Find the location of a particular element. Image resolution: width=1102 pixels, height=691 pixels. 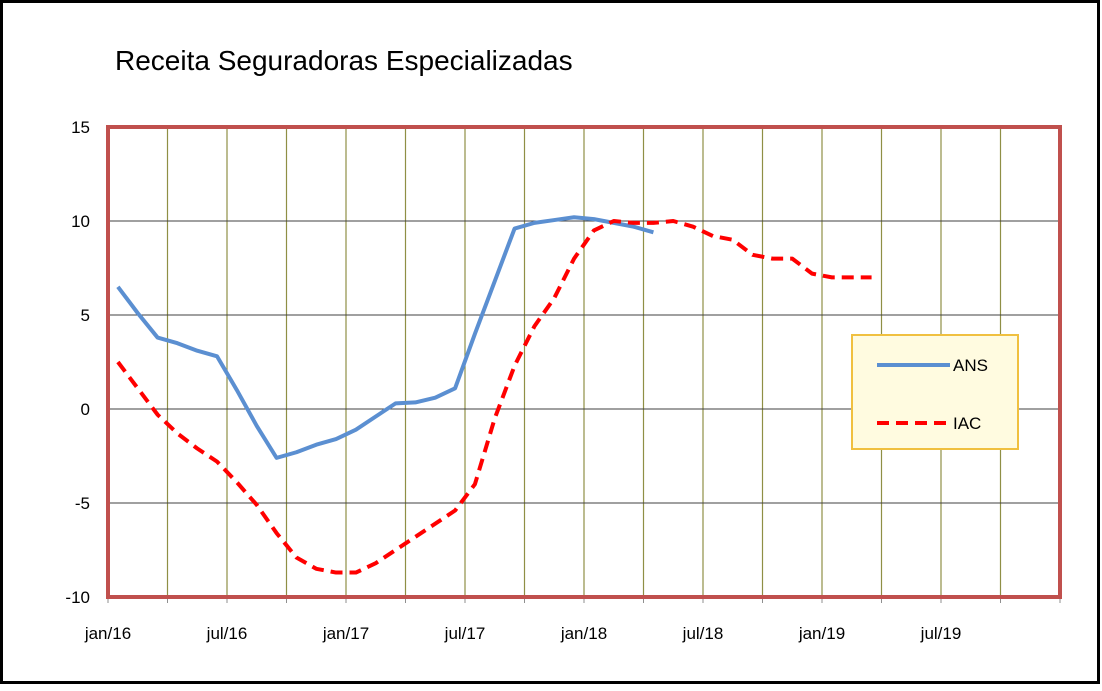

y-tick-label: 5 is located at coordinates (85, 315).